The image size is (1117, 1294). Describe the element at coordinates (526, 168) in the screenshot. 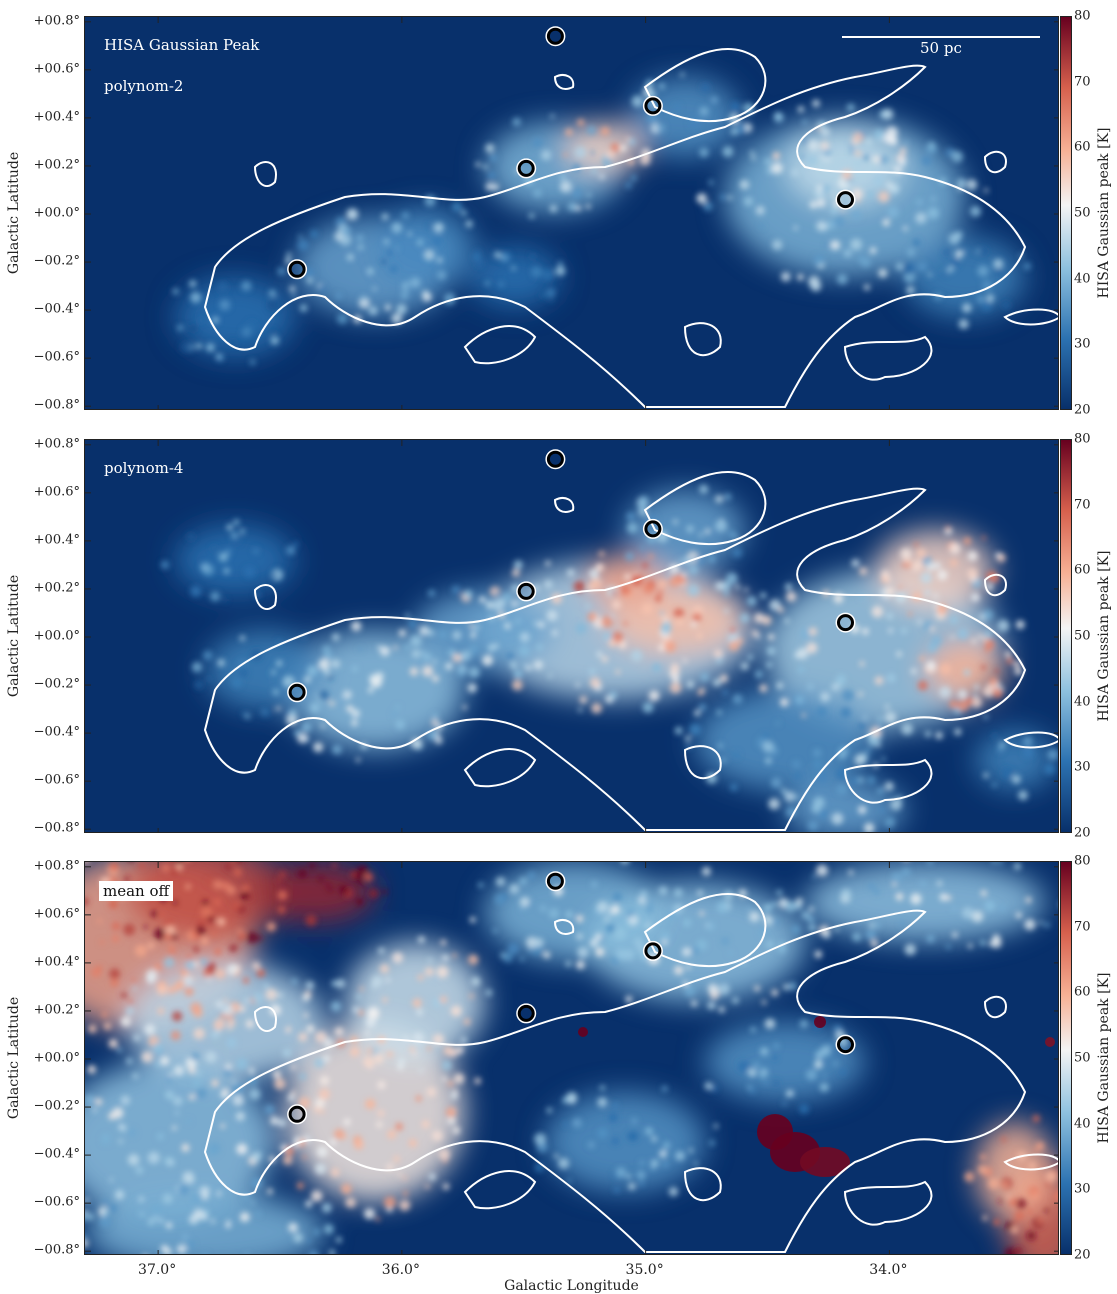

I see `source-marker` at that location.